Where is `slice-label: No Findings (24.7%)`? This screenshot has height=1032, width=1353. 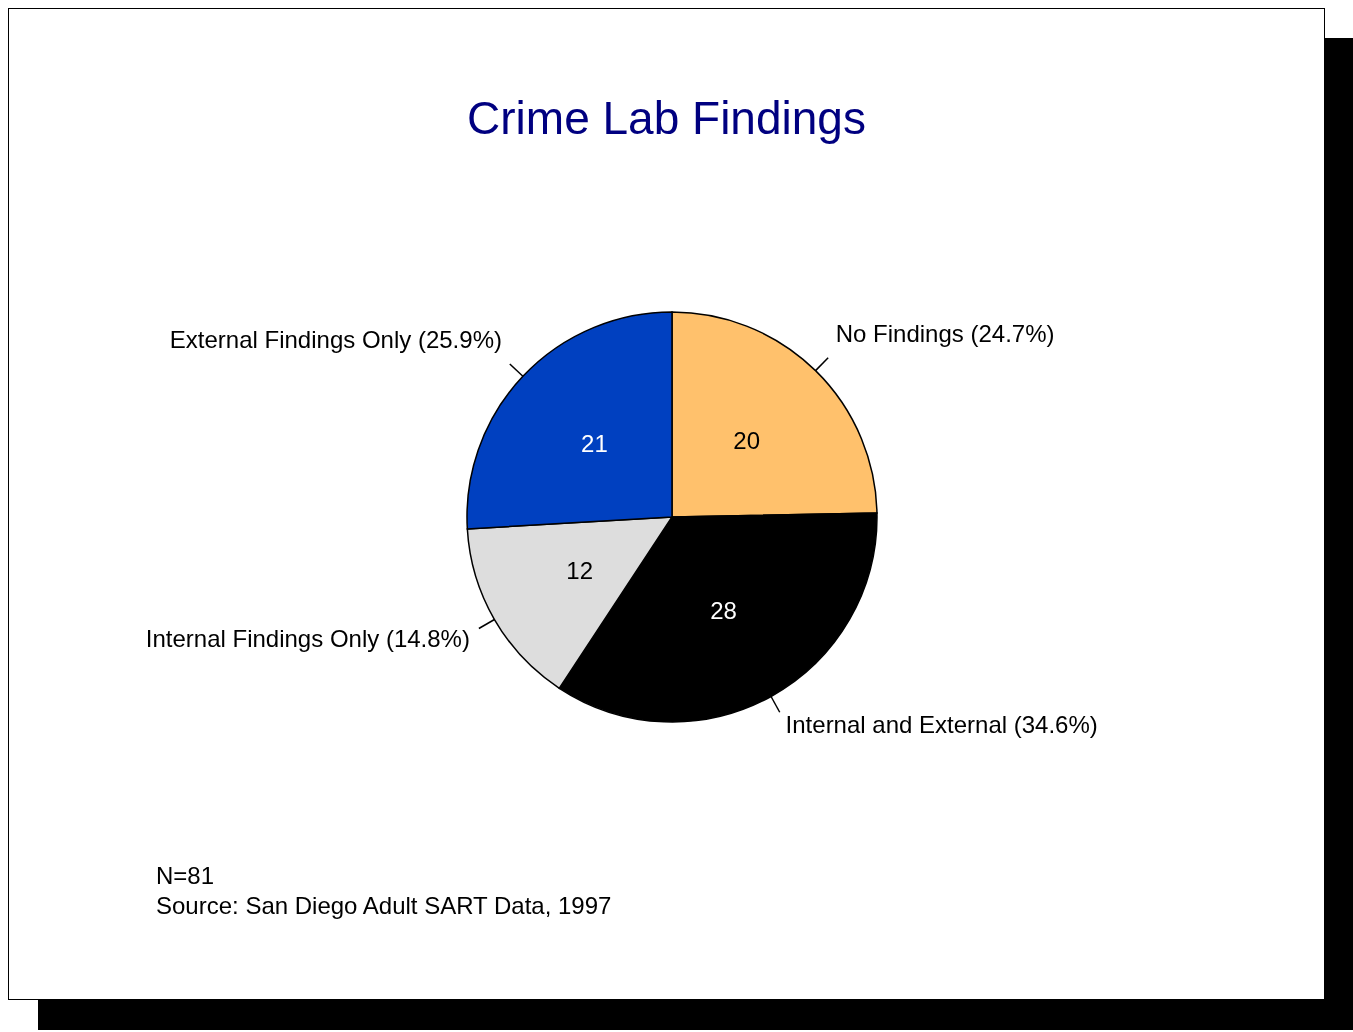 slice-label: No Findings (24.7%) is located at coordinates (945, 334).